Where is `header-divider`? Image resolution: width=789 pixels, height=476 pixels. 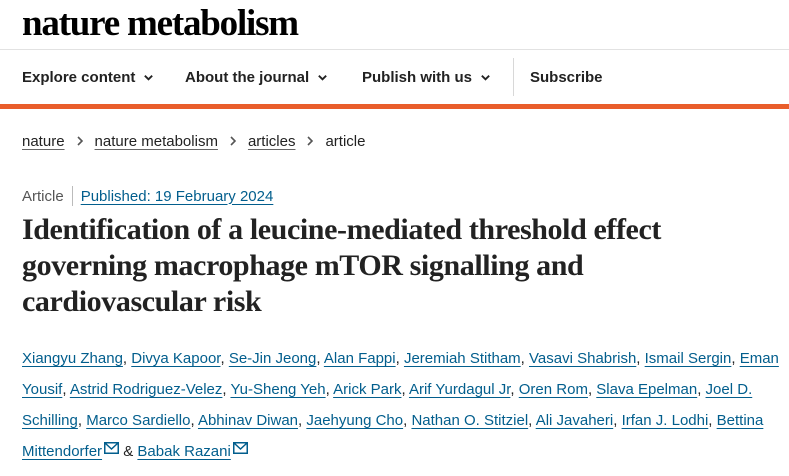
header-divider is located at coordinates (394, 49).